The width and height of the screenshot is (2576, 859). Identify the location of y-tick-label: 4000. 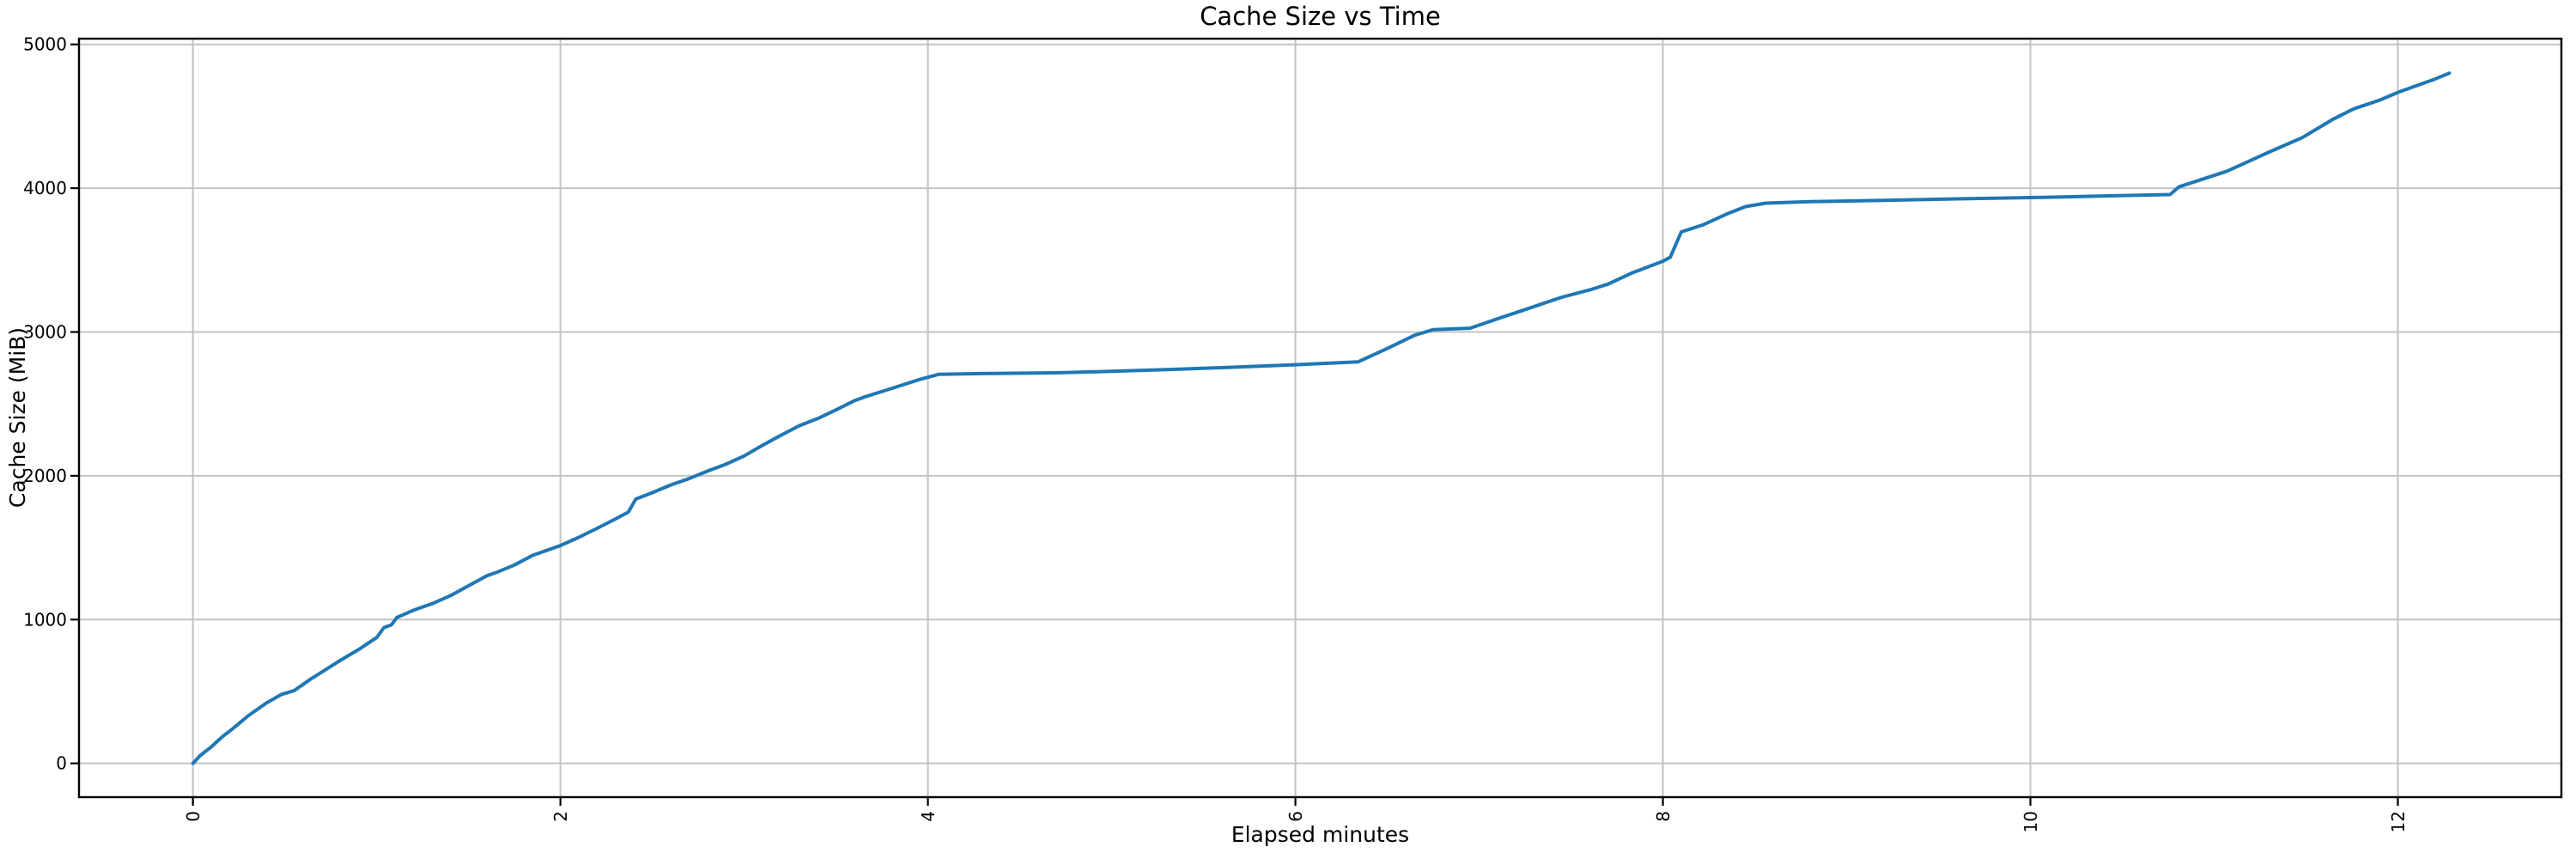
(45, 188).